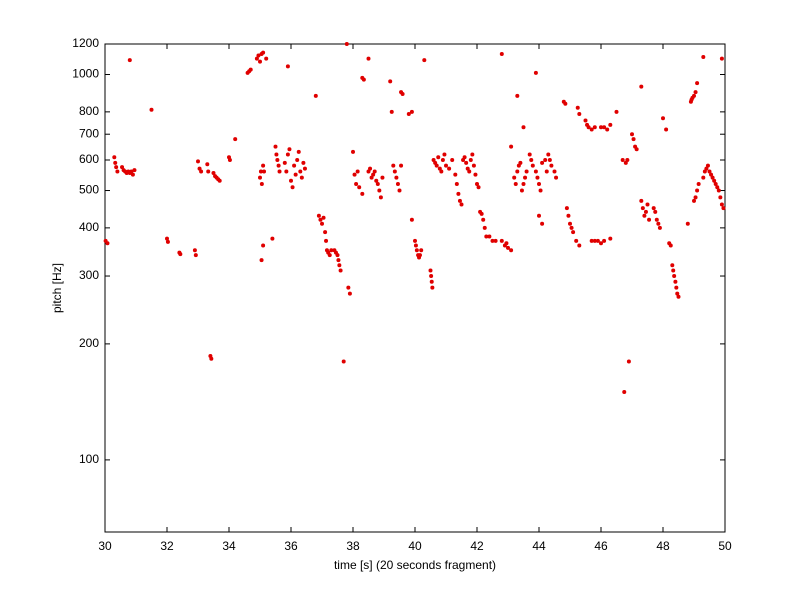 The image size is (800, 600). I want to click on y-tick-label: 1200, so click(85, 43).